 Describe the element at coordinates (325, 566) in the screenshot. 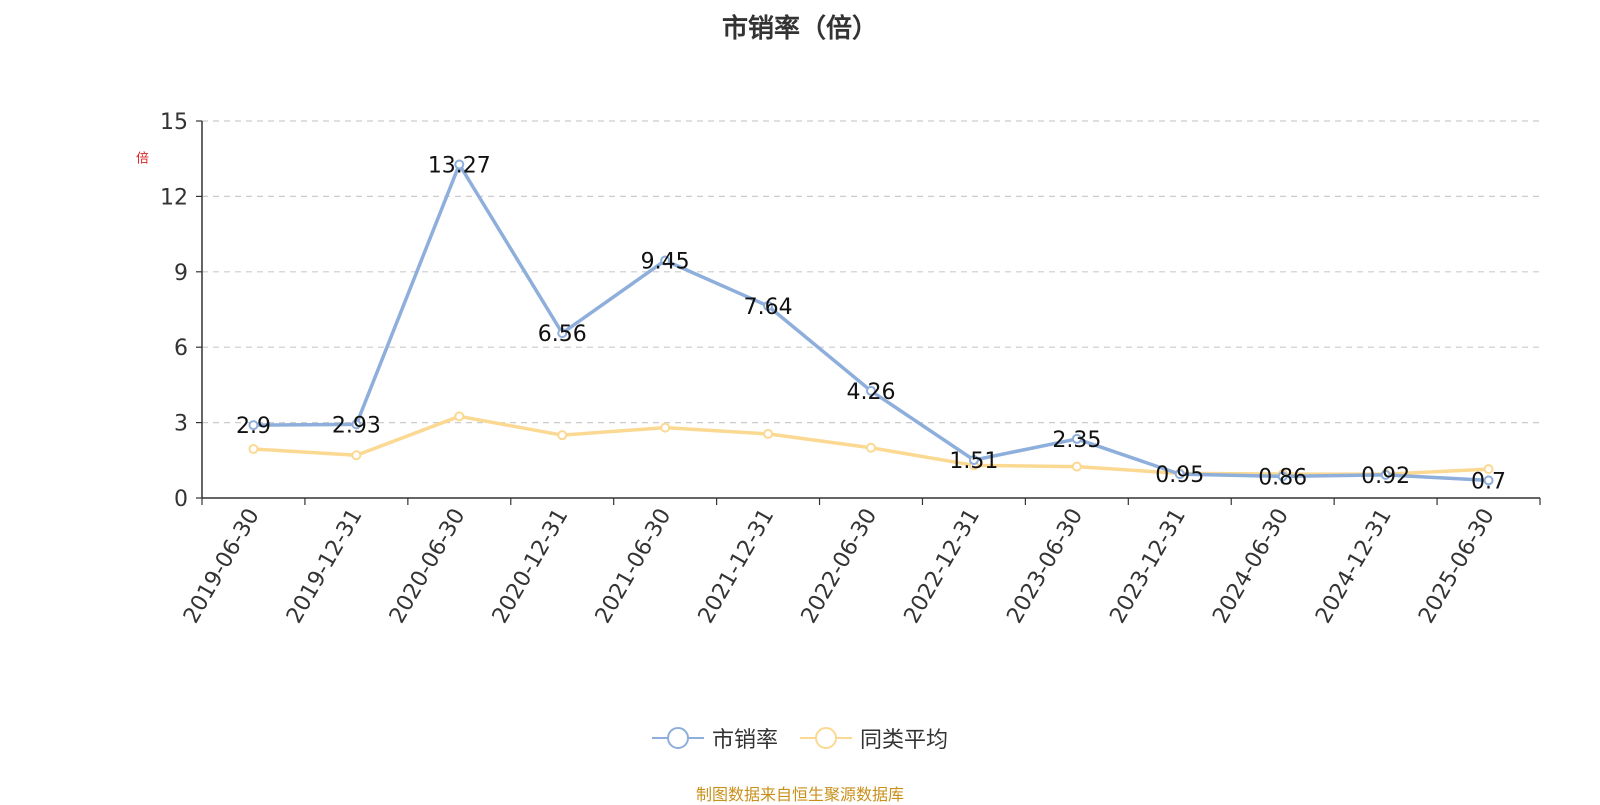

I see `x-tick-label: 2019-12-31` at that location.